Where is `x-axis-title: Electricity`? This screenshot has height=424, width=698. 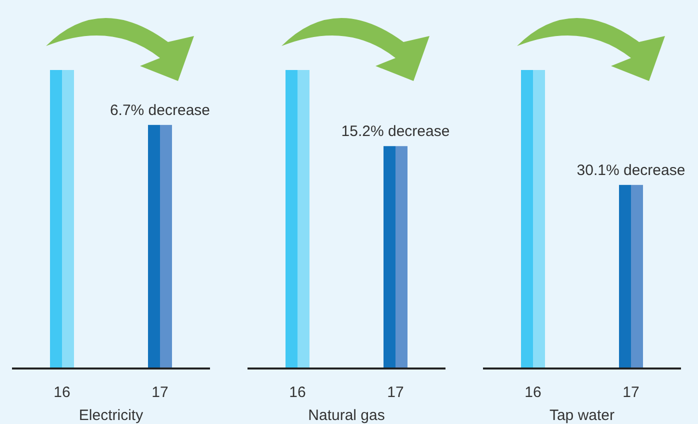 x-axis-title: Electricity is located at coordinates (111, 415).